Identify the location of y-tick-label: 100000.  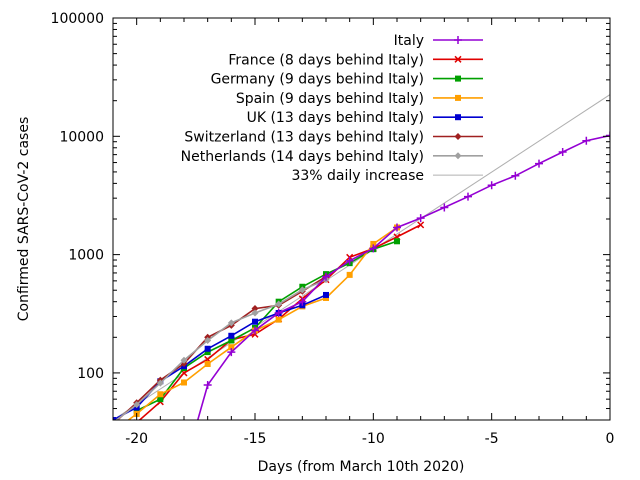
(77, 19).